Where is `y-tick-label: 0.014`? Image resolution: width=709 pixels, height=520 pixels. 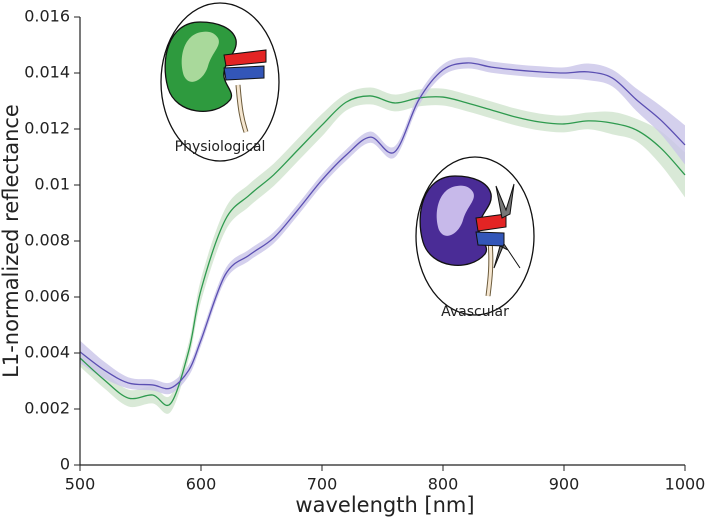
y-tick-label: 0.014 is located at coordinates (47, 72).